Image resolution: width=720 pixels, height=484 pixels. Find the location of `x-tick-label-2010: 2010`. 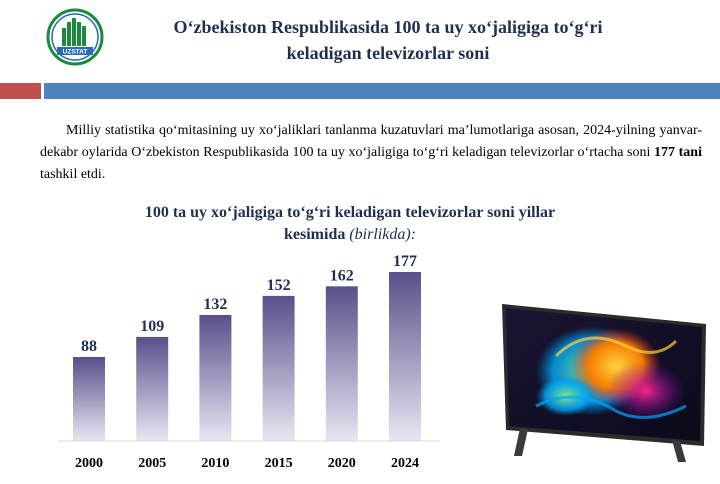

x-tick-label-2010: 2010 is located at coordinates (215, 463).